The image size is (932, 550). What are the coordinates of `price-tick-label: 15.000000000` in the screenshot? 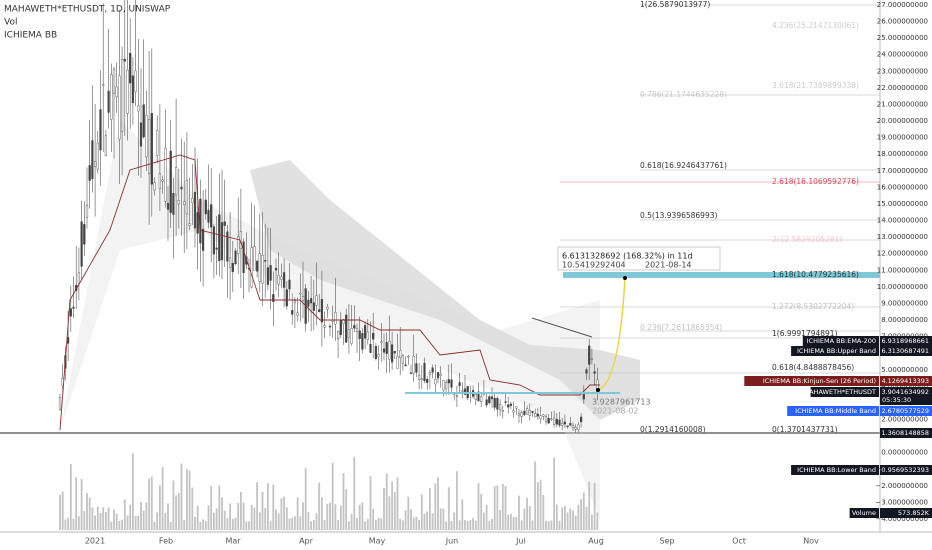 It's located at (902, 204).